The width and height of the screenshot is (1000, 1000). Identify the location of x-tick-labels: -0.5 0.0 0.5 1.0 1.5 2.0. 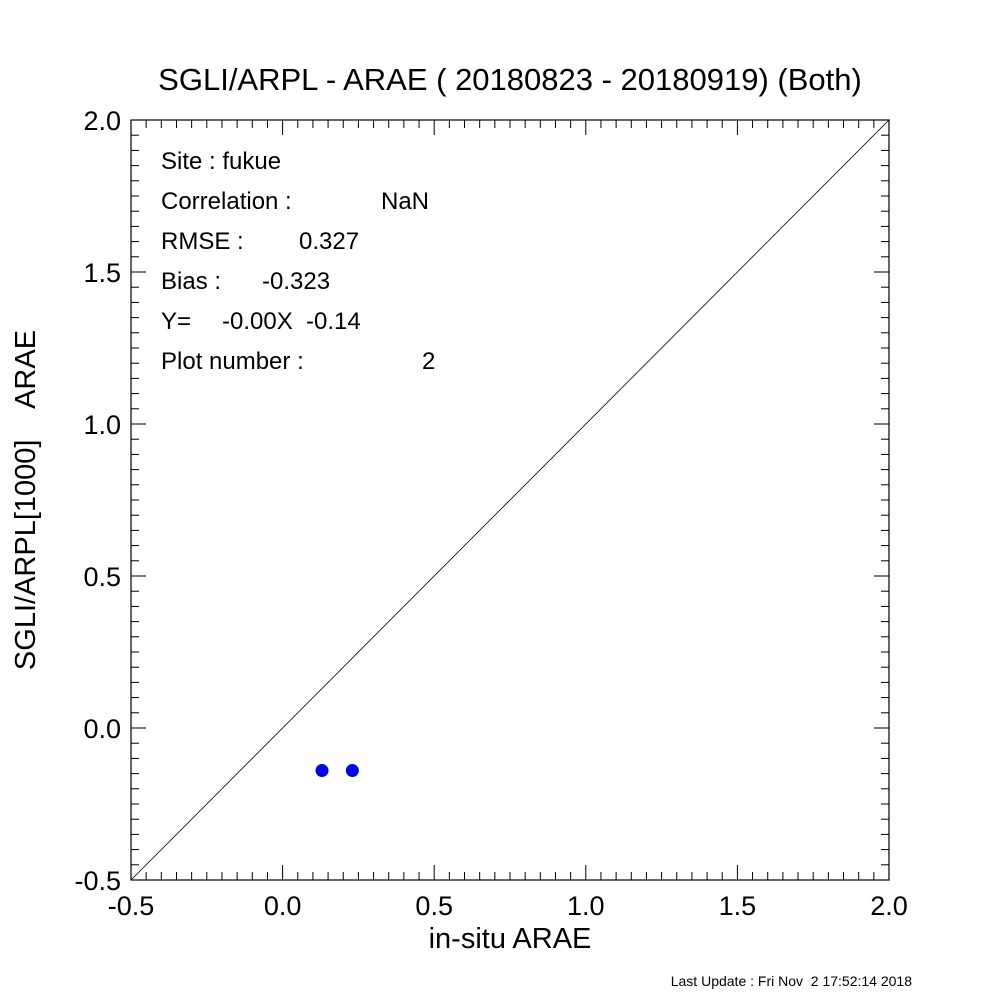
(508, 906).